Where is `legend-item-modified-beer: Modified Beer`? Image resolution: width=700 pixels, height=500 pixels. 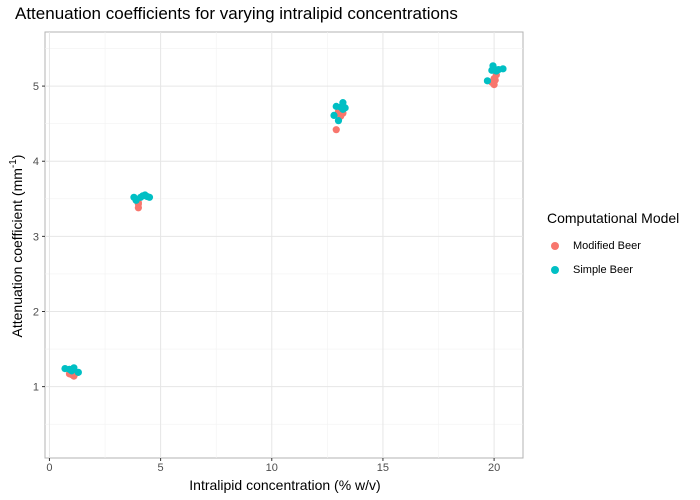
legend-item-modified-beer: Modified Beer is located at coordinates (613, 246).